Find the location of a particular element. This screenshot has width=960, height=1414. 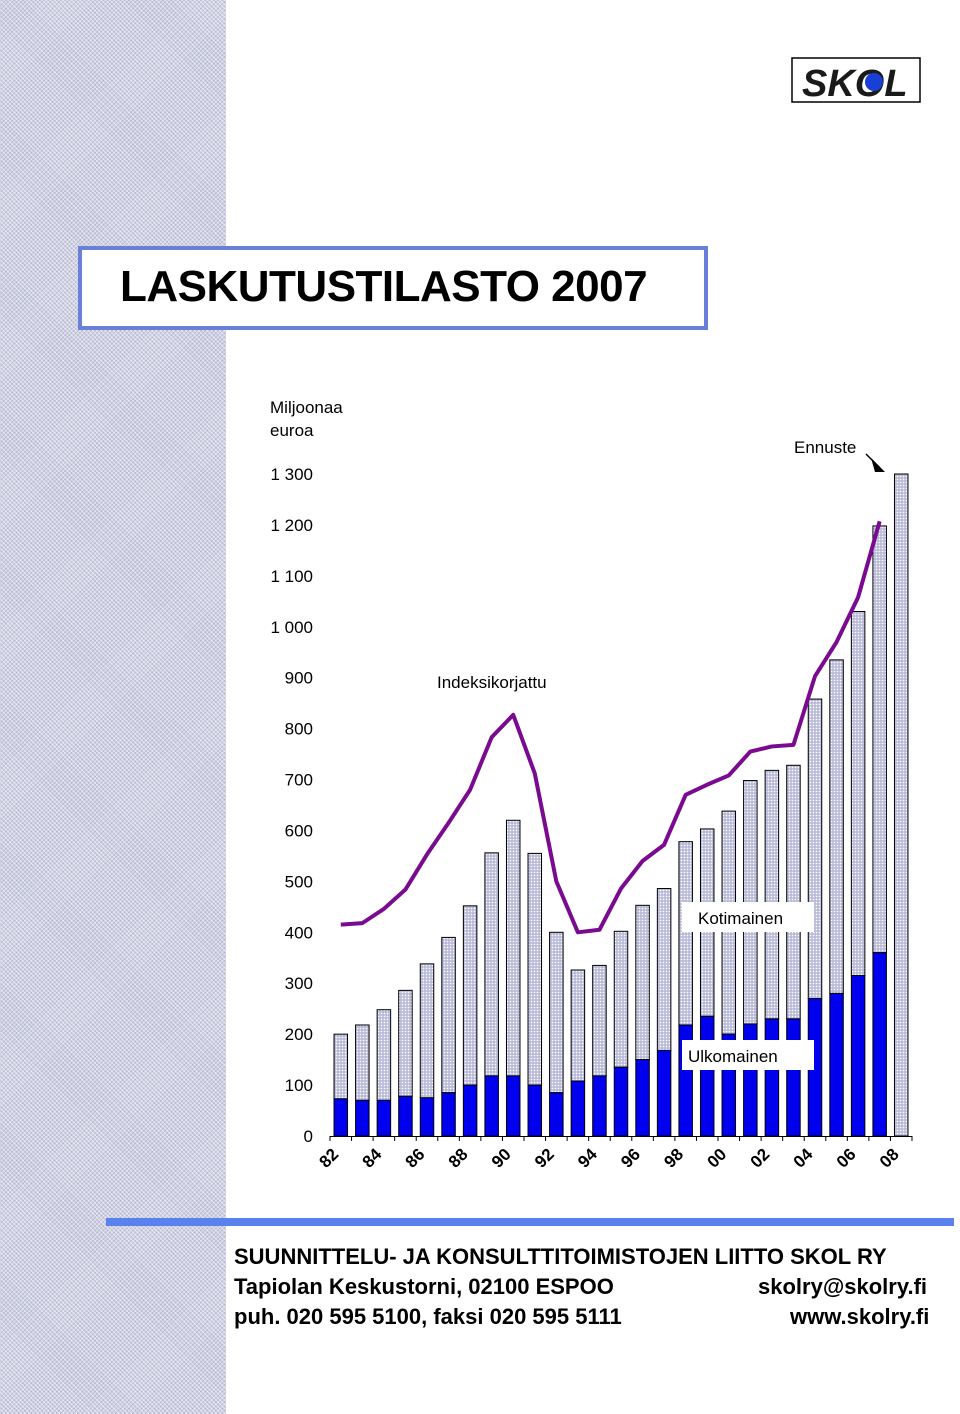

x-tick-label: 90 is located at coordinates (501, 1158).